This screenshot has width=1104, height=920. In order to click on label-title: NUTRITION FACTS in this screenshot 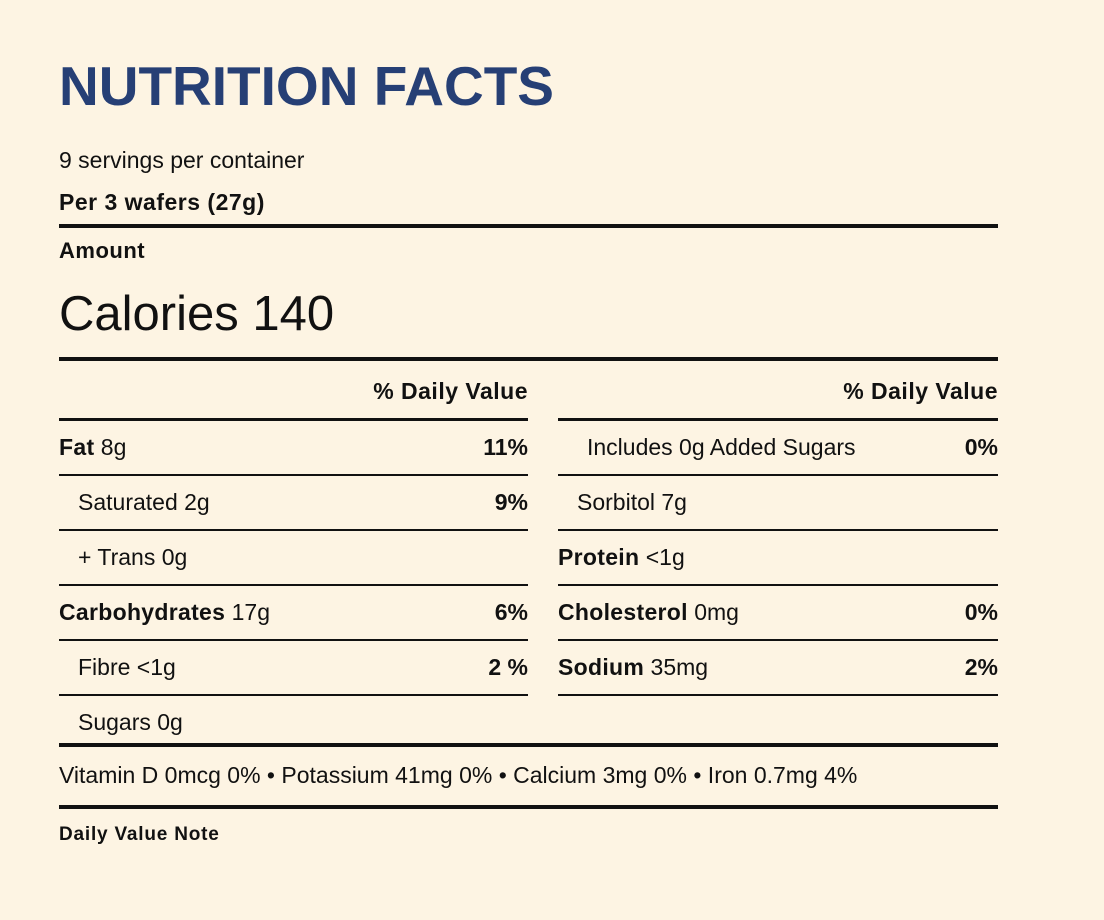, I will do `click(306, 86)`.